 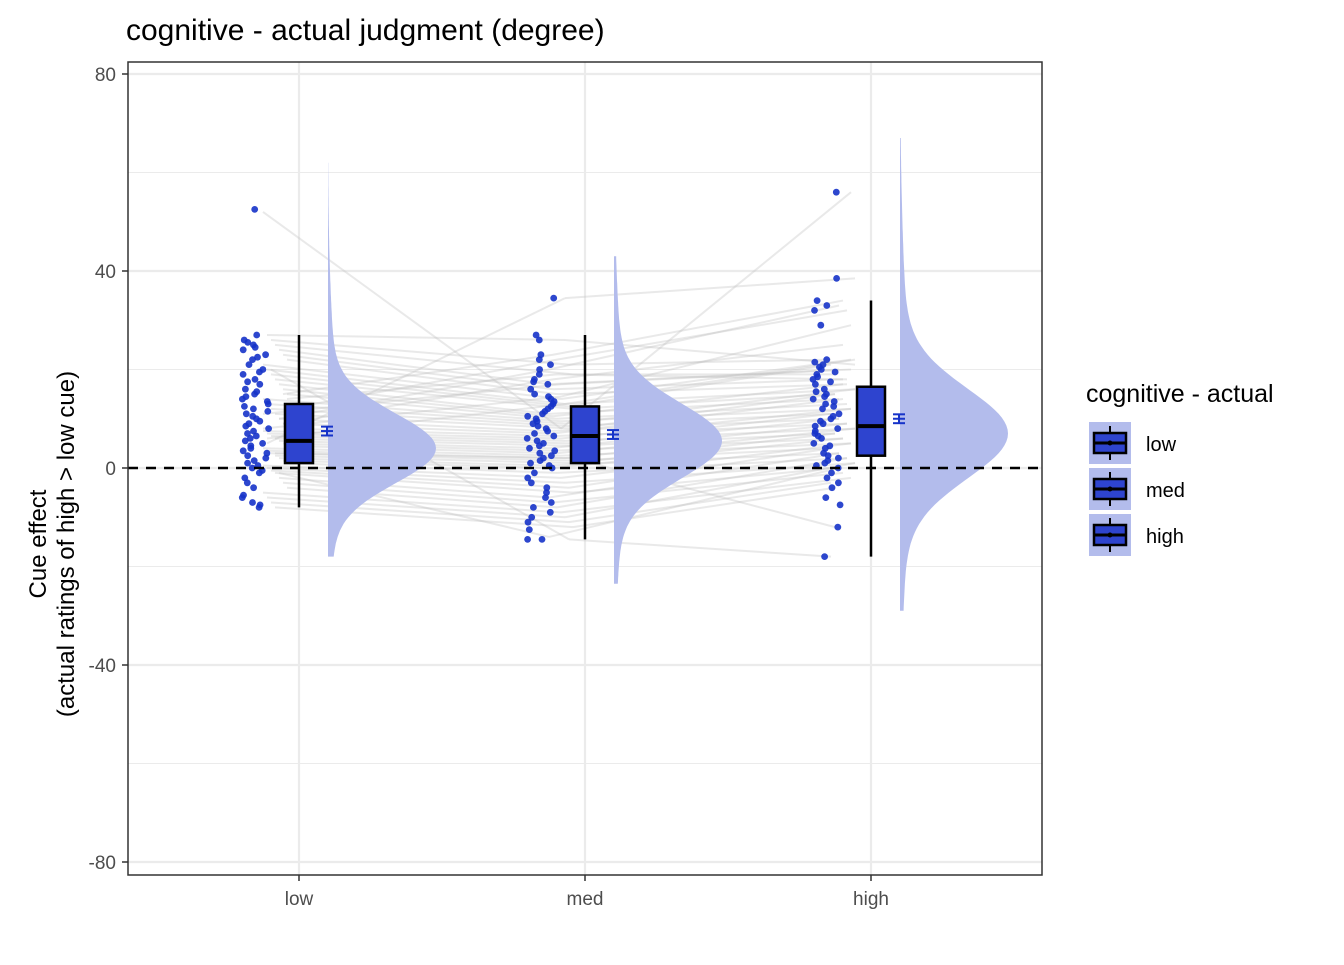 I want to click on legend-label-med: med, so click(x=1165, y=491).